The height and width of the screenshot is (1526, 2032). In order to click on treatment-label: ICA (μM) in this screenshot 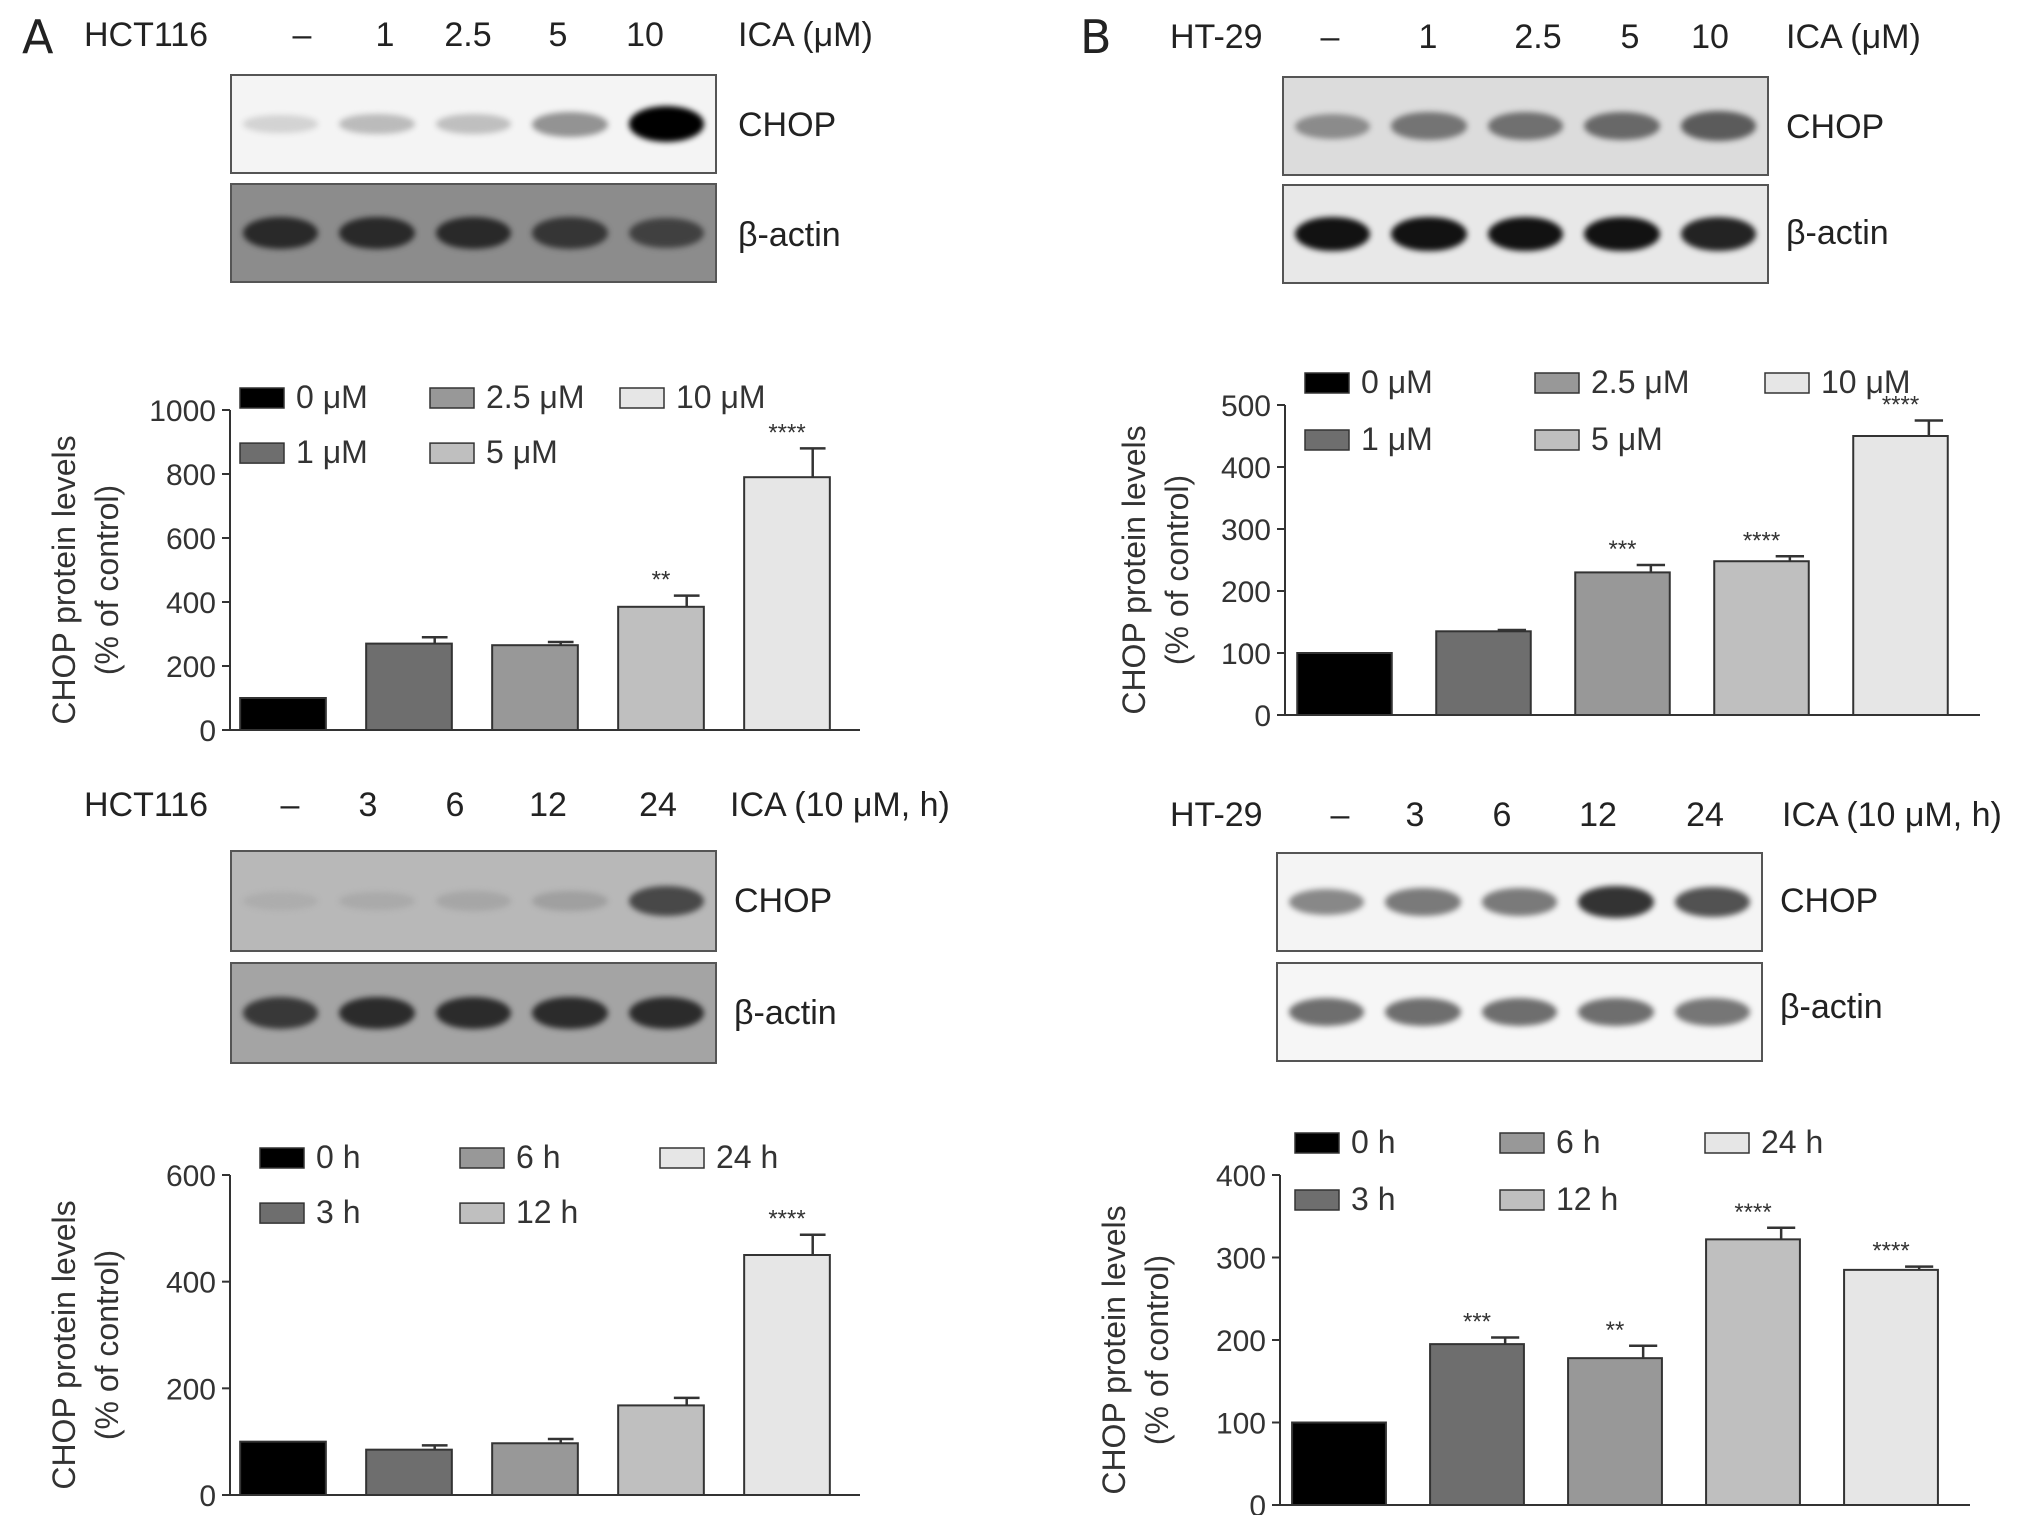, I will do `click(1853, 37)`.